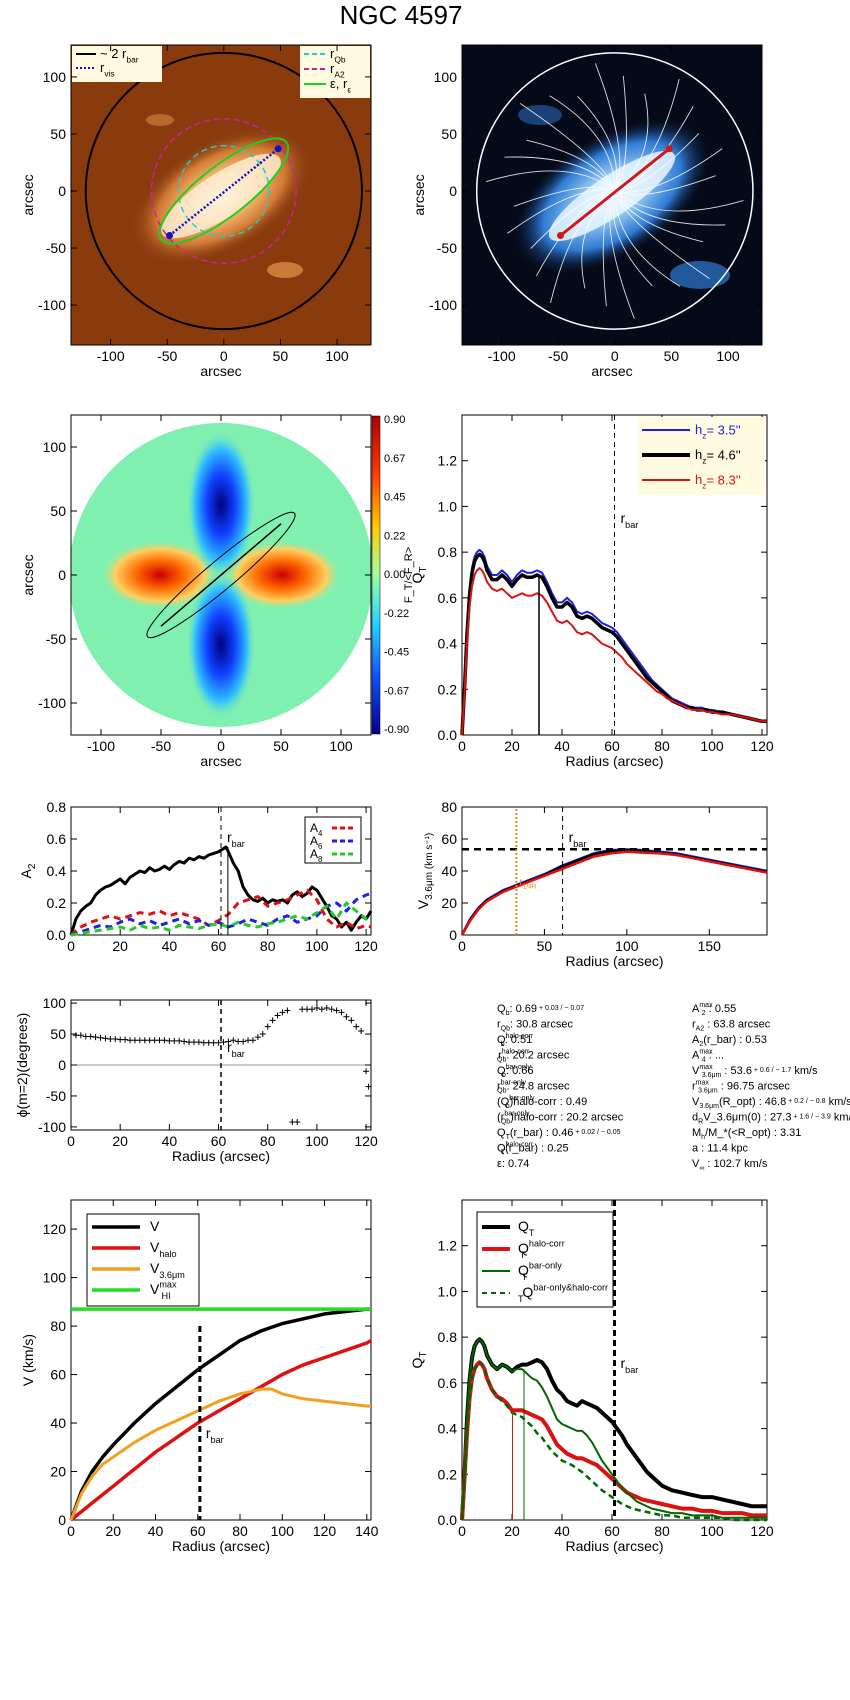 The width and height of the screenshot is (850, 1700). Describe the element at coordinates (58, 1472) in the screenshot. I see `y-tick-label: 20` at that location.